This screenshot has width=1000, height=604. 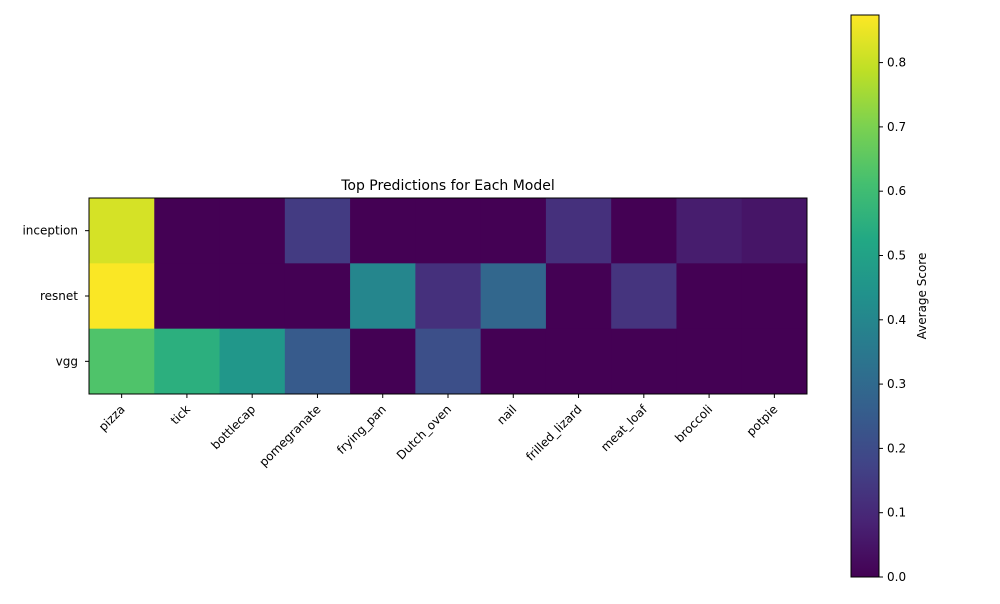 I want to click on colorbar-tick-label: 0.3, so click(x=896, y=384).